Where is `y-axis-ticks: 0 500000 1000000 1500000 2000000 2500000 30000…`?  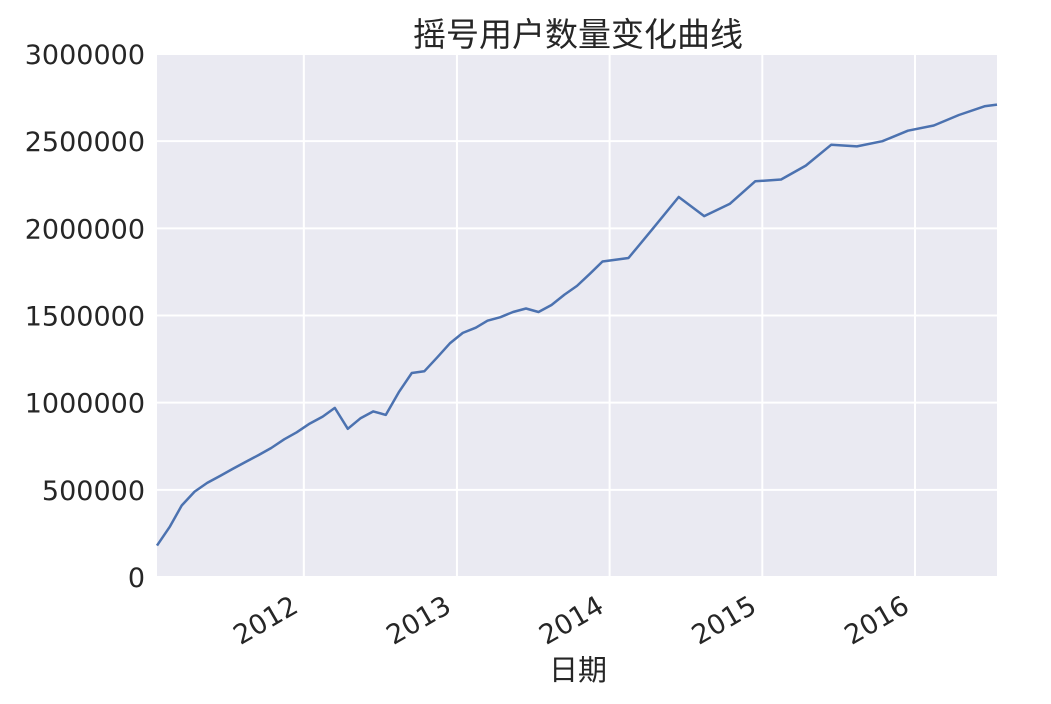
y-axis-ticks: 0 500000 1000000 1500000 2000000 2500000 30000… is located at coordinates (85, 317).